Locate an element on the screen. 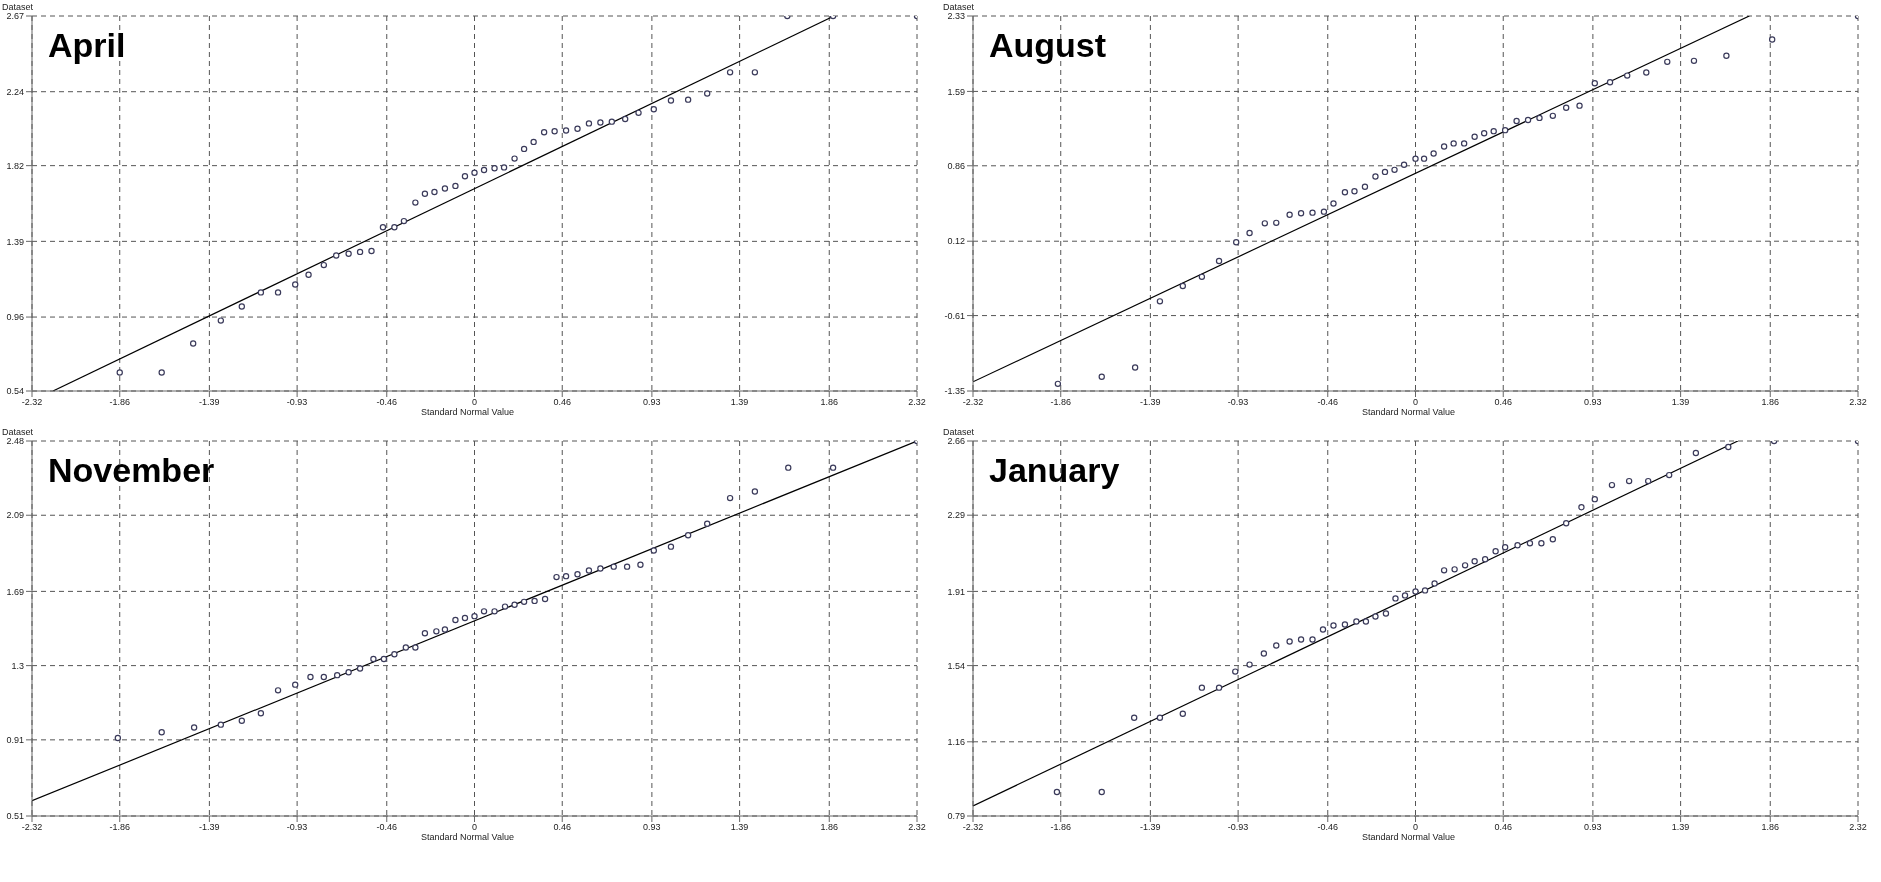 The image size is (1881, 882). y-tick-label: 2.29 is located at coordinates (956, 515).